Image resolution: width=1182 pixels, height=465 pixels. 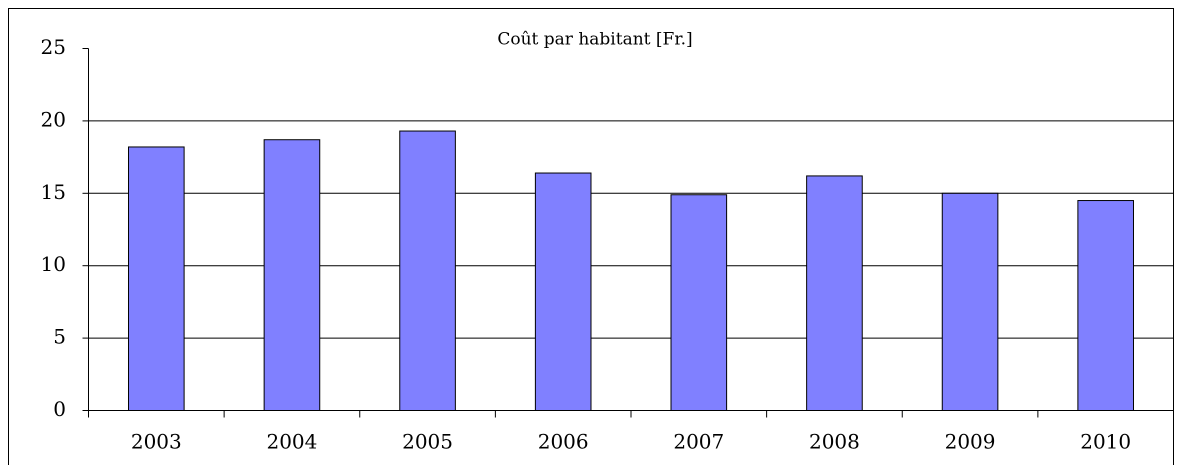 I want to click on y-tick-label: 25, so click(x=53, y=47).